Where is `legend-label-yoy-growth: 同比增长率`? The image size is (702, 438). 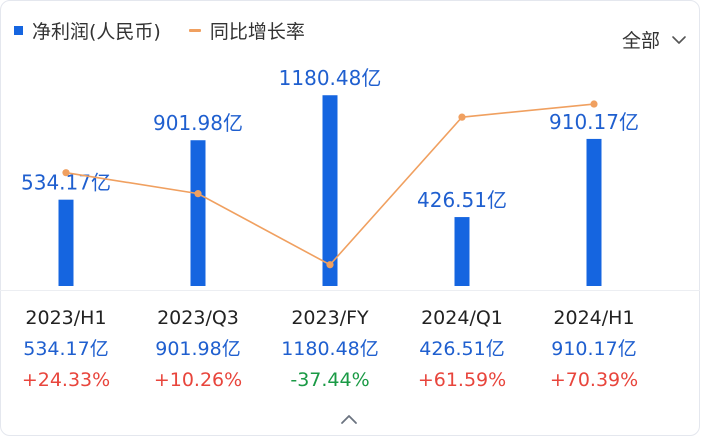 legend-label-yoy-growth: 同比增长率 is located at coordinates (257, 31).